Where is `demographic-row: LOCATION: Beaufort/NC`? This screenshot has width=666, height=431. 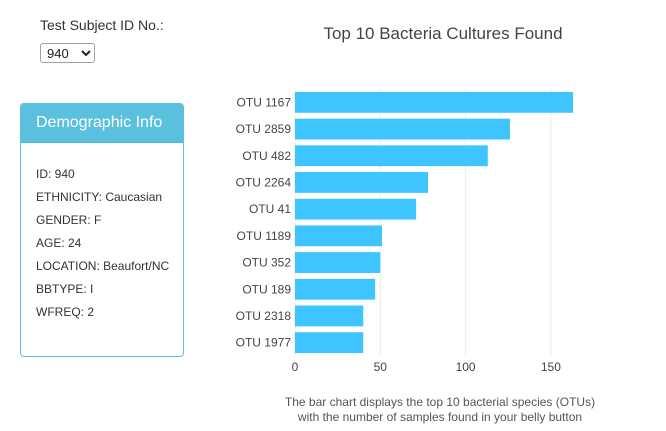
demographic-row: LOCATION: Beaufort/NC is located at coordinates (103, 266).